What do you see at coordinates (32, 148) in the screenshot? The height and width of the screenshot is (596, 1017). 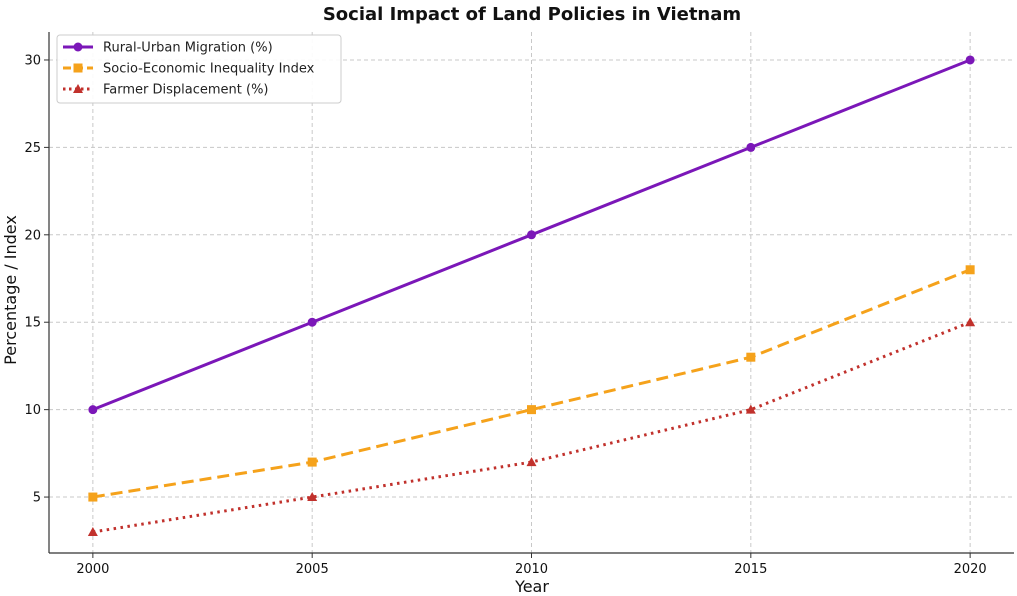 I see `y-tick-label: 25` at bounding box center [32, 148].